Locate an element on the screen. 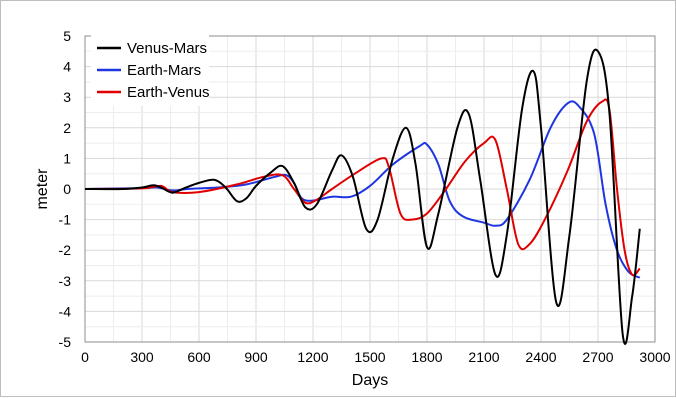 The width and height of the screenshot is (676, 398). y-tick-label: 2 is located at coordinates (67, 128).